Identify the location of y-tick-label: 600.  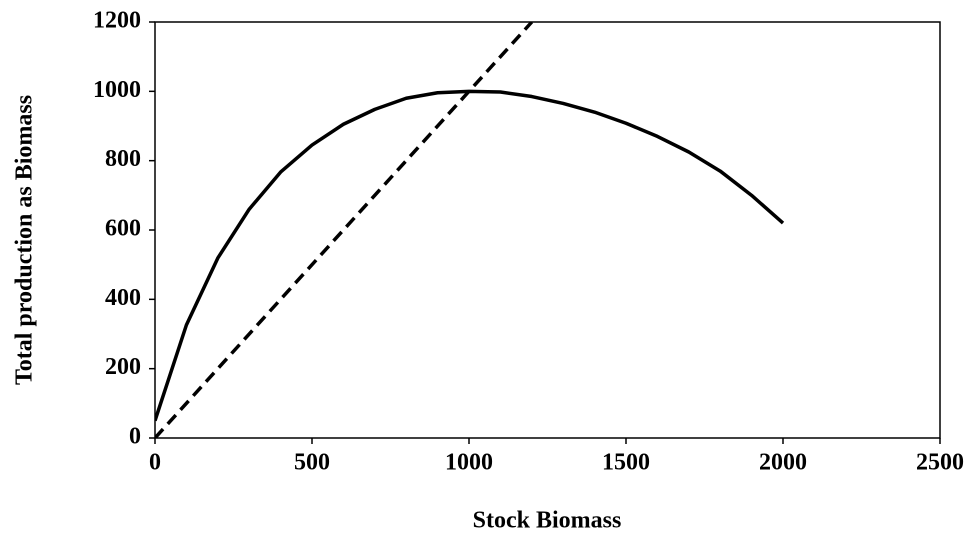
(123, 229).